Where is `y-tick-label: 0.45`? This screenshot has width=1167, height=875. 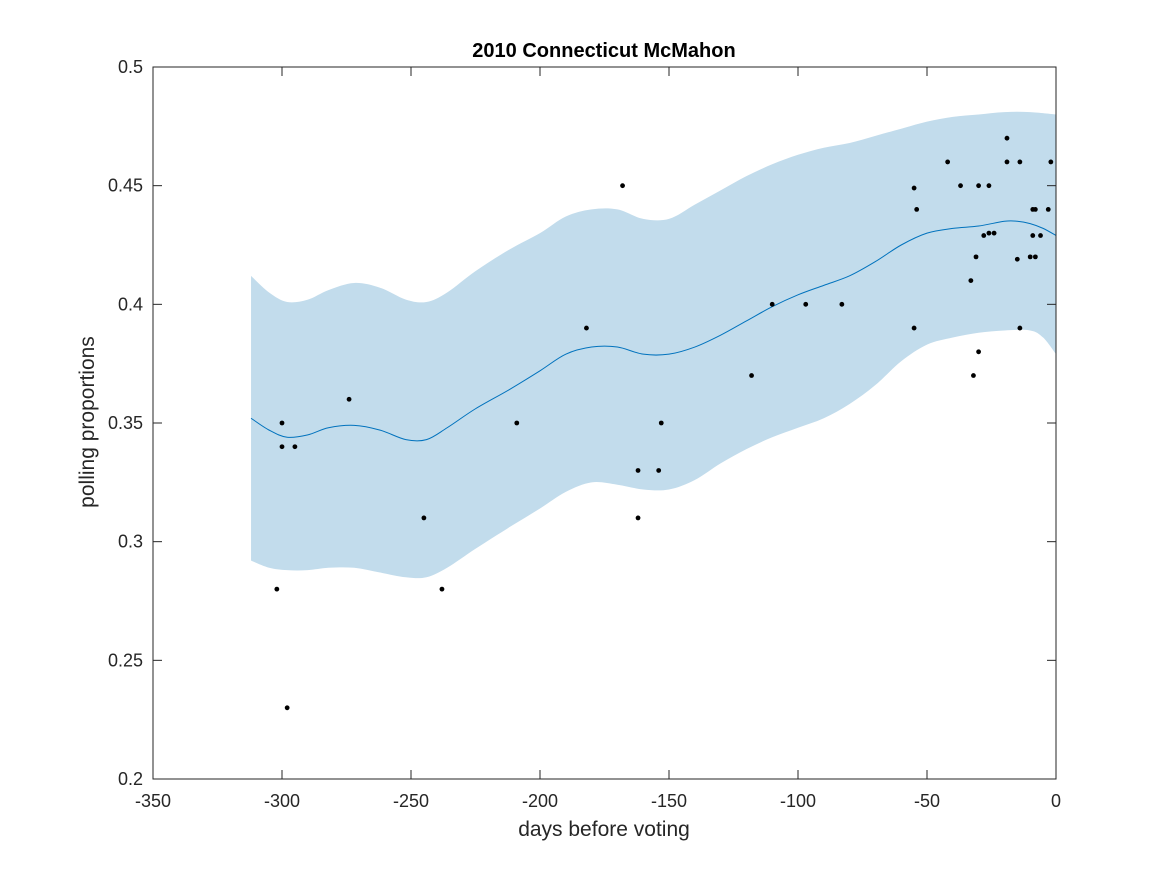
y-tick-label: 0.45 is located at coordinates (125, 186).